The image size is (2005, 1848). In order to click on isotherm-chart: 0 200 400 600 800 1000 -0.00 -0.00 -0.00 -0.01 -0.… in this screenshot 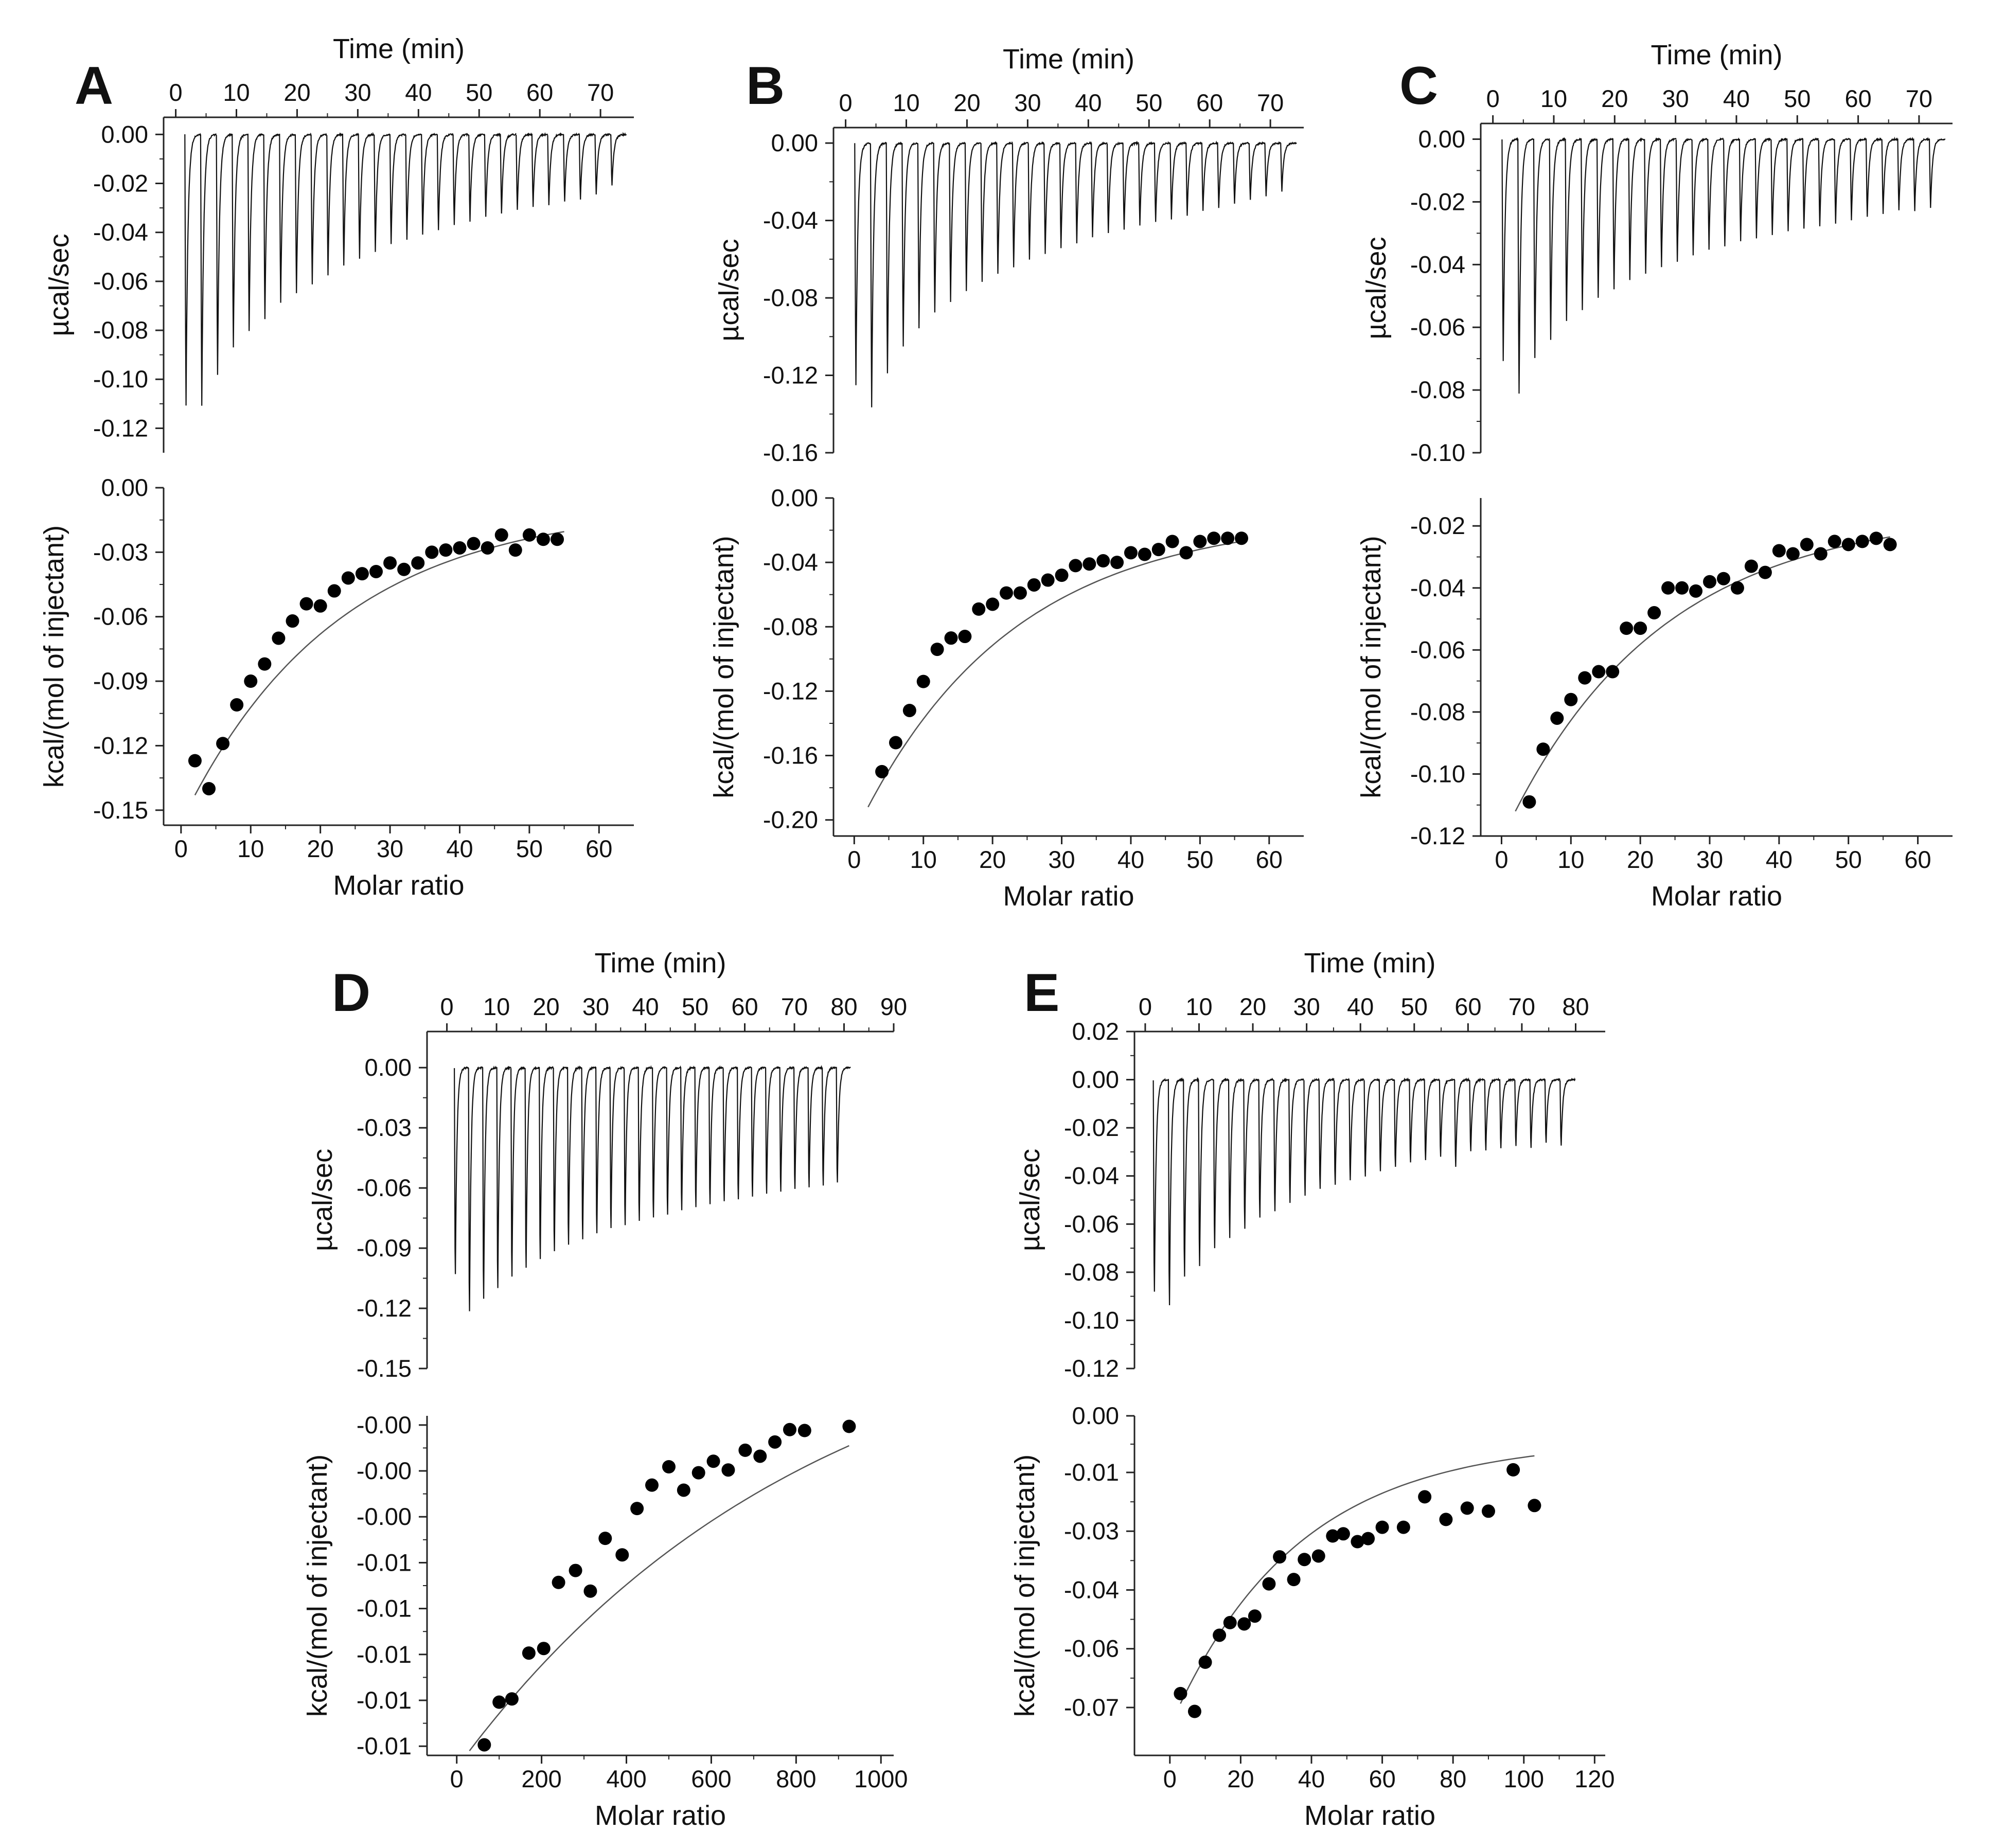, I will do `click(605, 1621)`.